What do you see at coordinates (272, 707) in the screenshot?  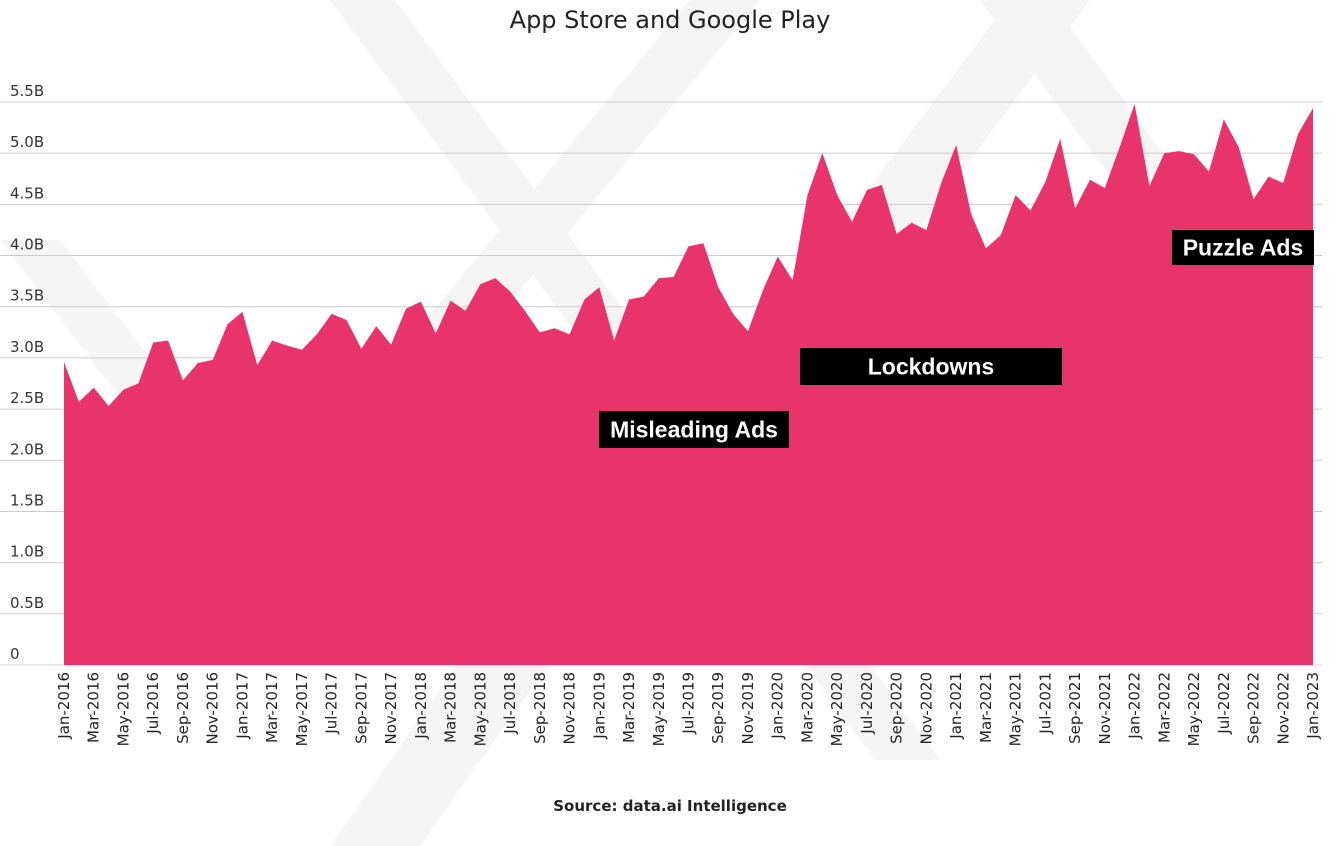 I see `x-tick-label: Mar-2017` at bounding box center [272, 707].